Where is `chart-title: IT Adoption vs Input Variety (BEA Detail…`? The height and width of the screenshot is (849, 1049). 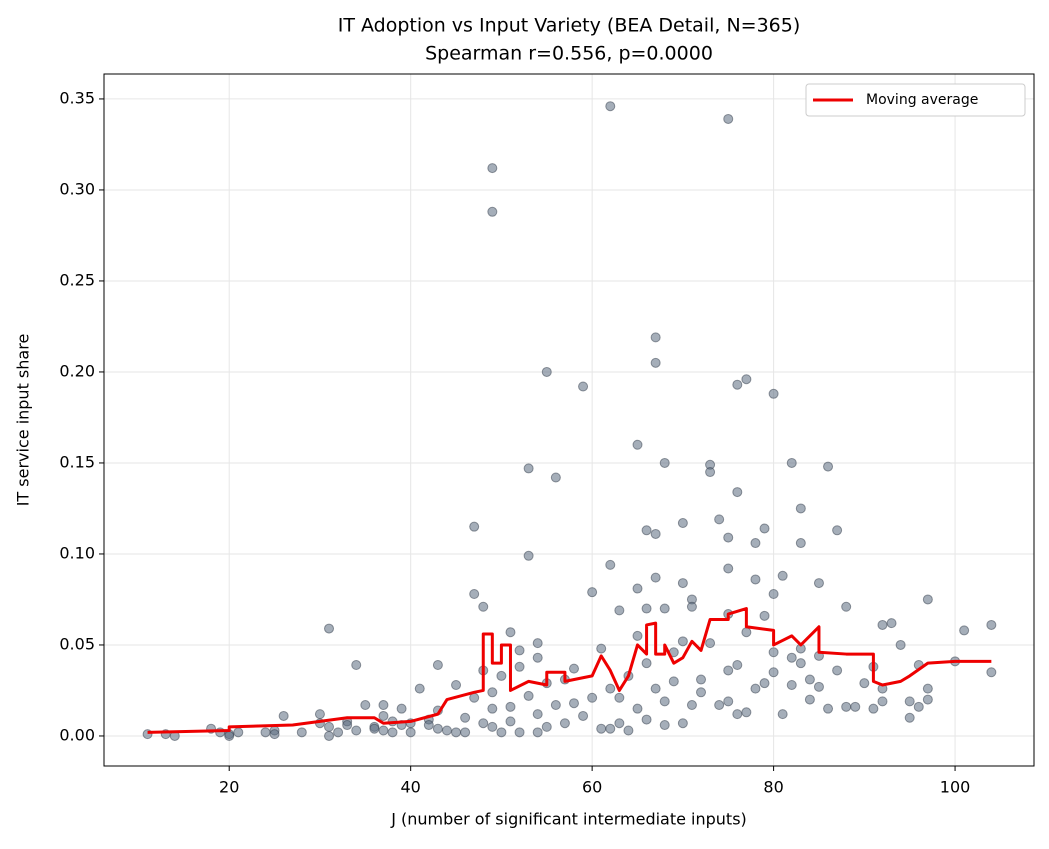
chart-title: IT Adoption vs Input Variety (BEA Detail… is located at coordinates (569, 26).